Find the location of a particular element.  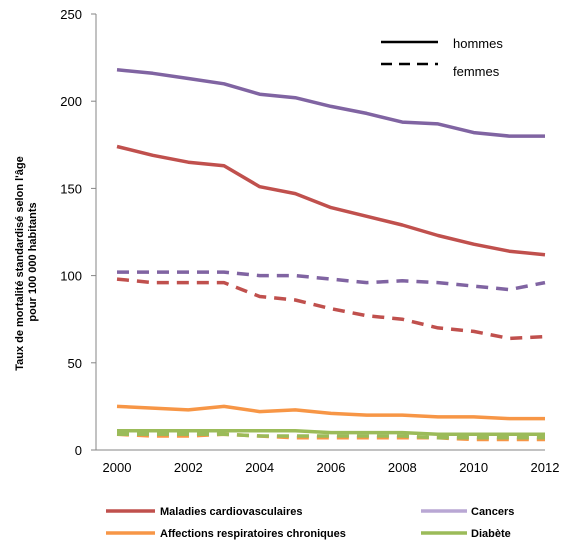

x-tick-label: 2004 is located at coordinates (259, 467).